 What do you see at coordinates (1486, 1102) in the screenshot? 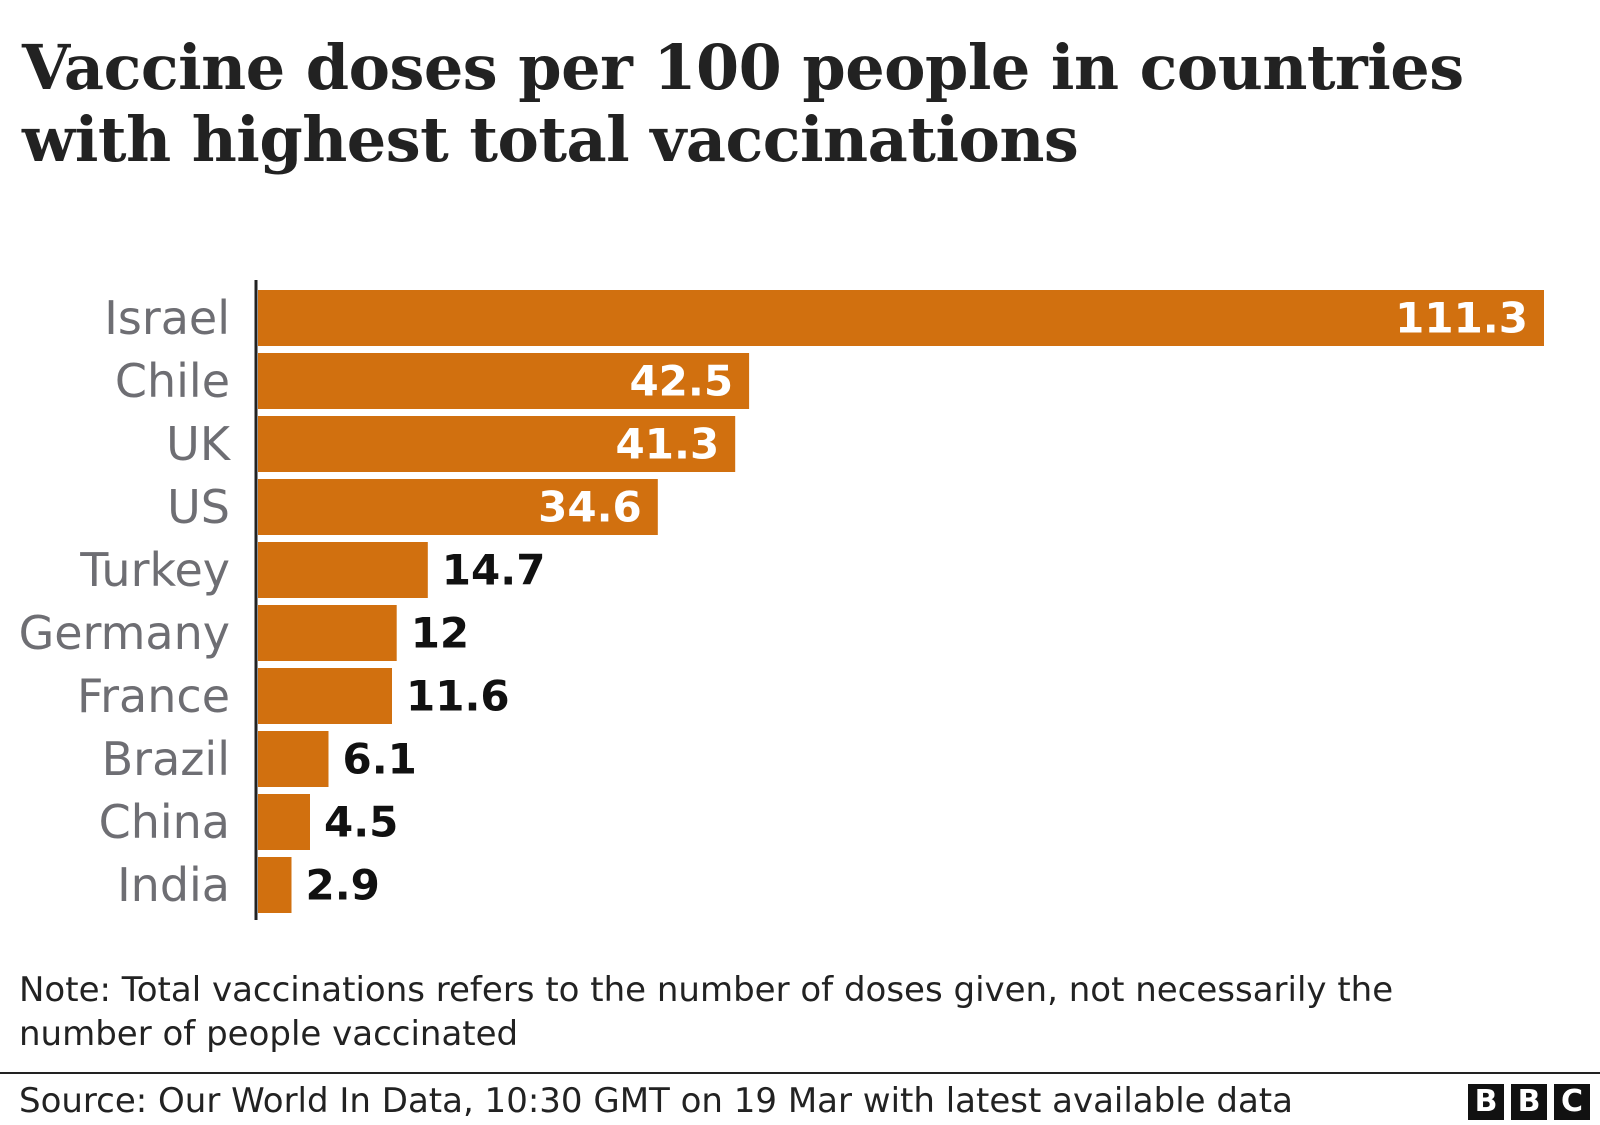
I see `logo-block-b1: B` at bounding box center [1486, 1102].